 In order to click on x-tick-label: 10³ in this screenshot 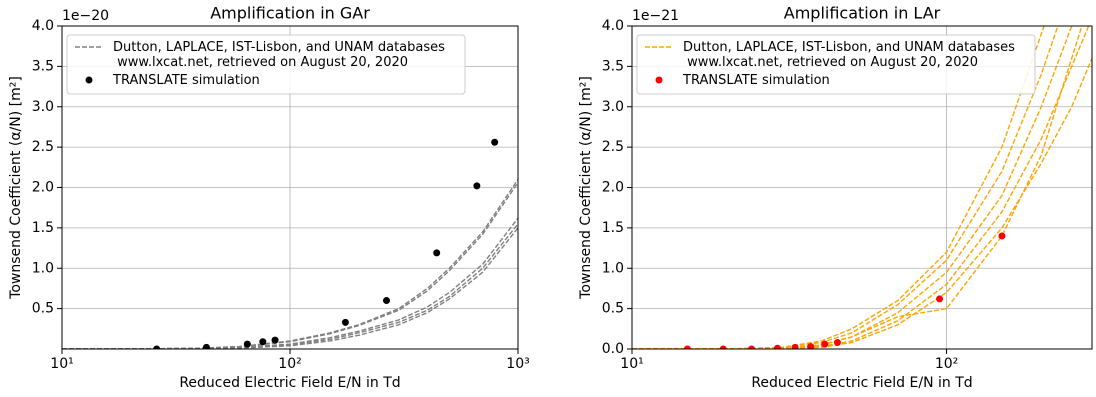, I will do `click(517, 364)`.